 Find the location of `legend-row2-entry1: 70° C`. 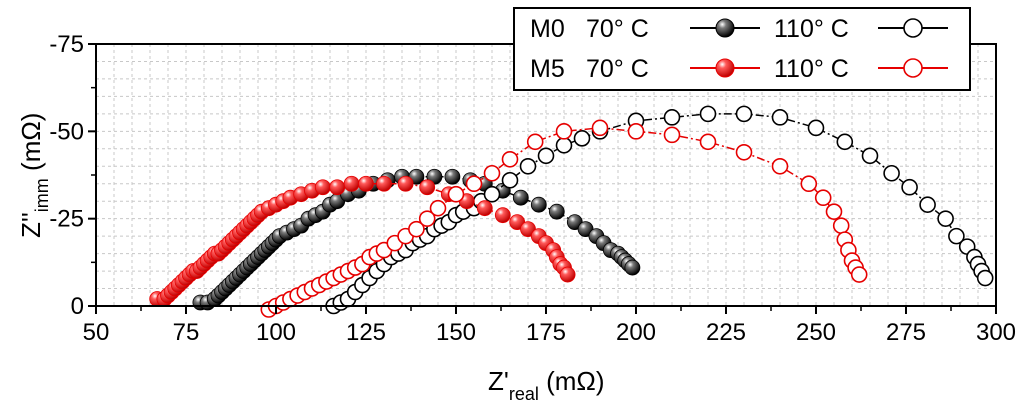

legend-row2-entry1: 70° C is located at coordinates (617, 69).